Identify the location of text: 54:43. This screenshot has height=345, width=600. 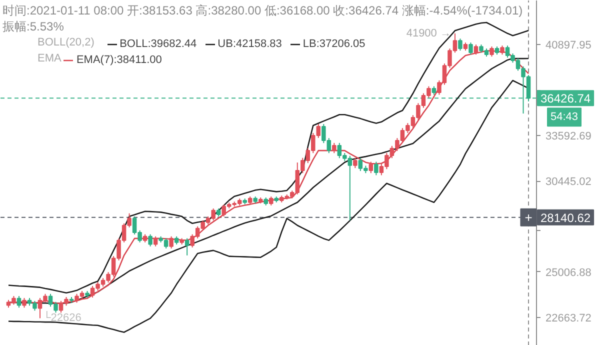
(564, 117).